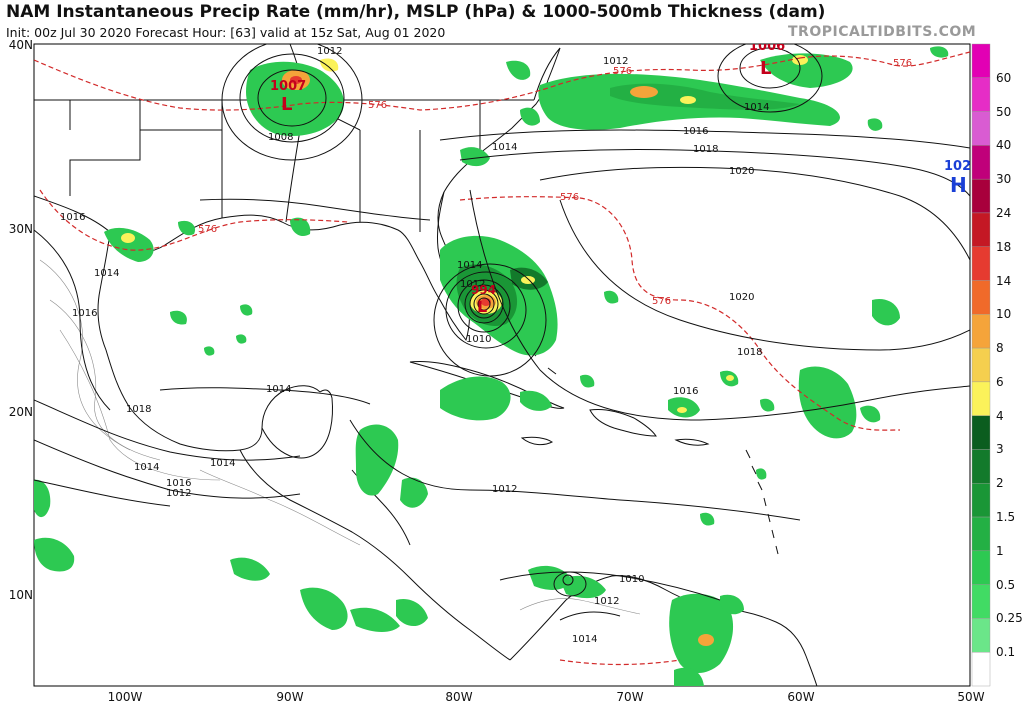 This screenshot has height=706, width=1024. What do you see at coordinates (1000, 449) in the screenshot?
I see `colorbar-label: 3` at bounding box center [1000, 449].